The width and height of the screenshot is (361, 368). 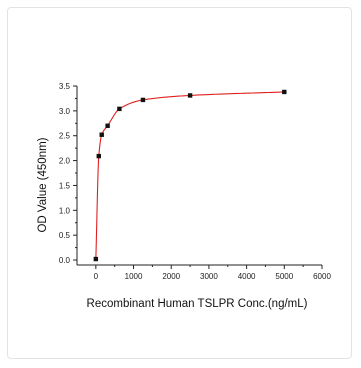 What do you see at coordinates (65, 86) in the screenshot?
I see `y-tick-label: 3.5` at bounding box center [65, 86].